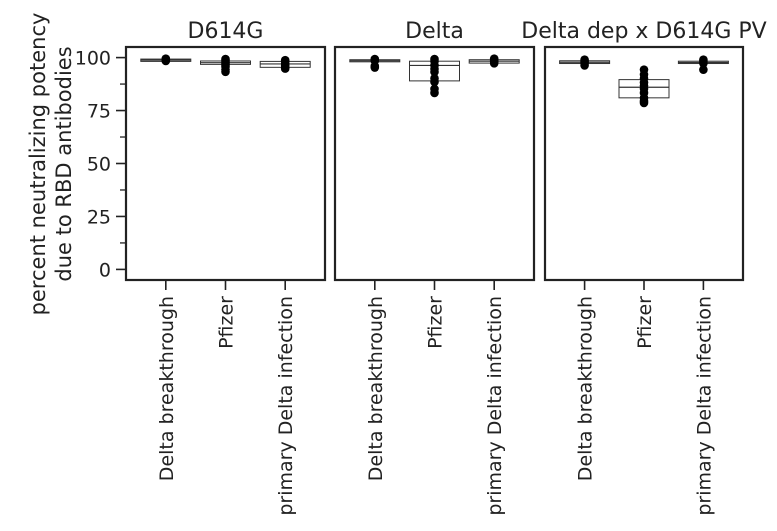  Describe the element at coordinates (226, 31) in the screenshot. I see `panel-title: D614G` at that location.